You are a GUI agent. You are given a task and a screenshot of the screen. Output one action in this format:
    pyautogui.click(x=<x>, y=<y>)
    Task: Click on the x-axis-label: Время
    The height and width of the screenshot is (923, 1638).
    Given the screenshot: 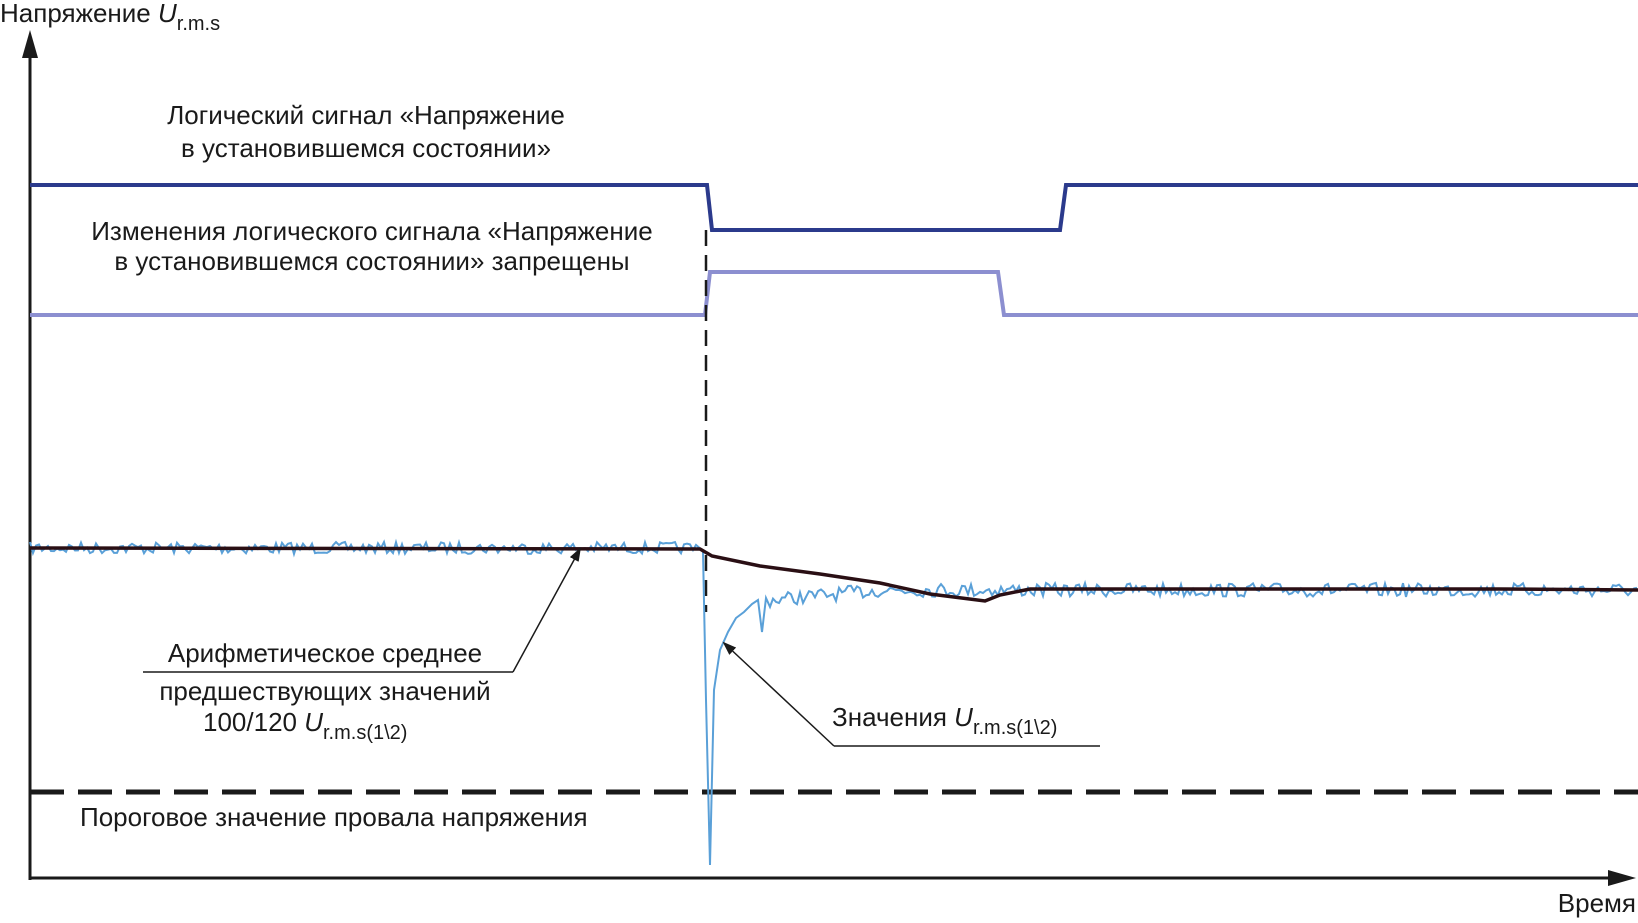 What is the action you would take?
    pyautogui.click(x=1597, y=903)
    